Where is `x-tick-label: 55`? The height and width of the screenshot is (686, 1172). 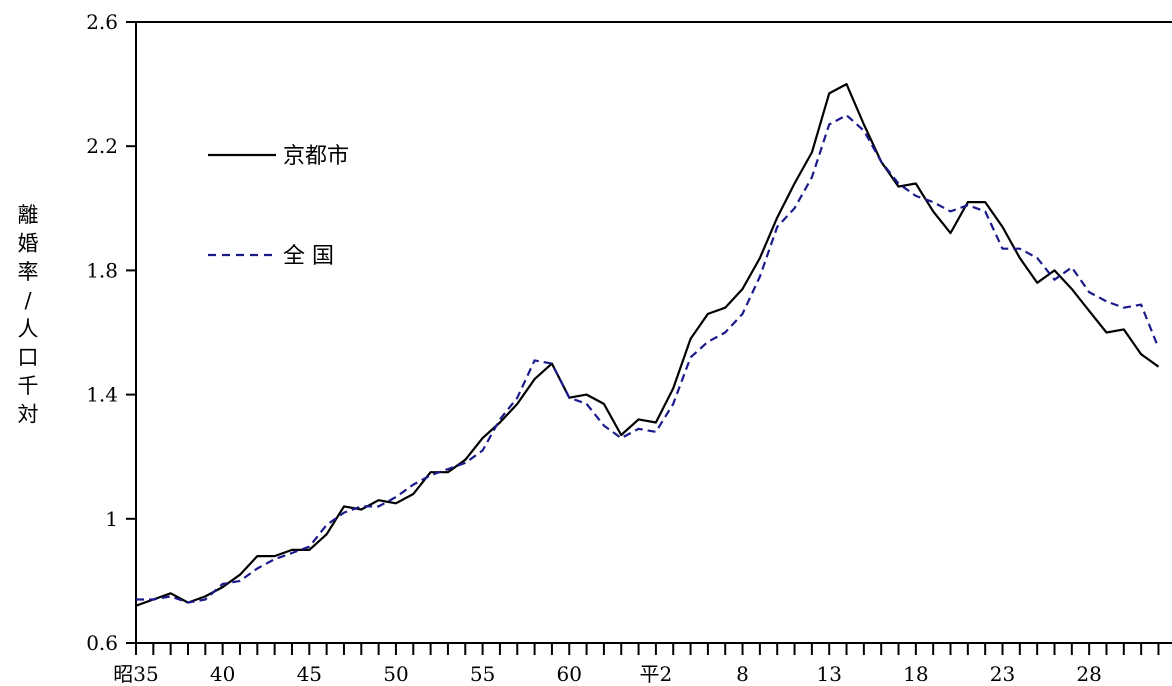 x-tick-label: 55 is located at coordinates (482, 674).